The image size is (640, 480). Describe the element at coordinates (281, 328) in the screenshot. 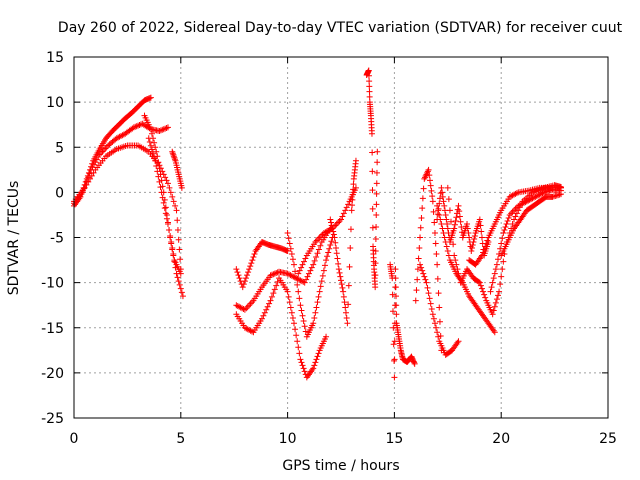

I see `series-arc-mid-lower` at that location.